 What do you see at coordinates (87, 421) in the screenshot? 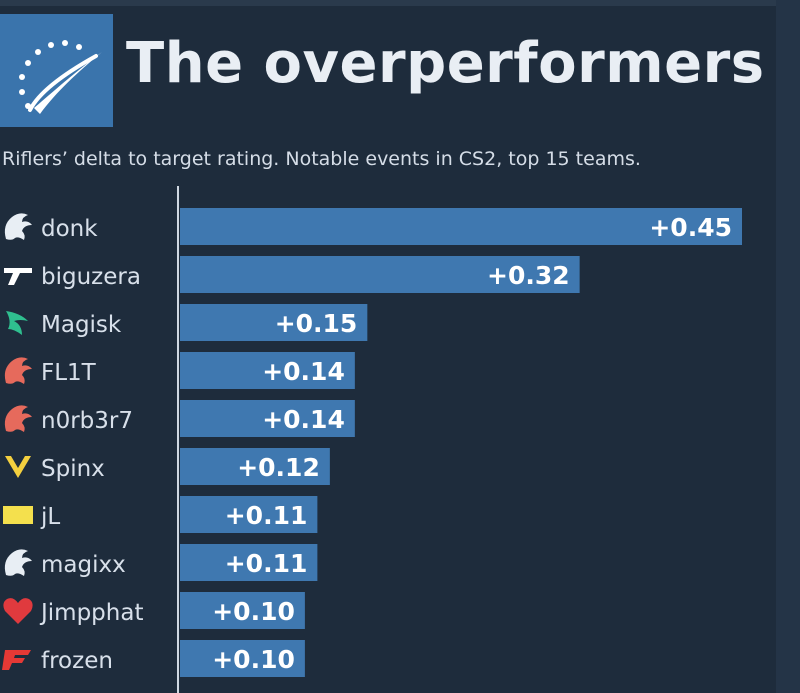
I see `category-label: n0rb3r7` at bounding box center [87, 421].